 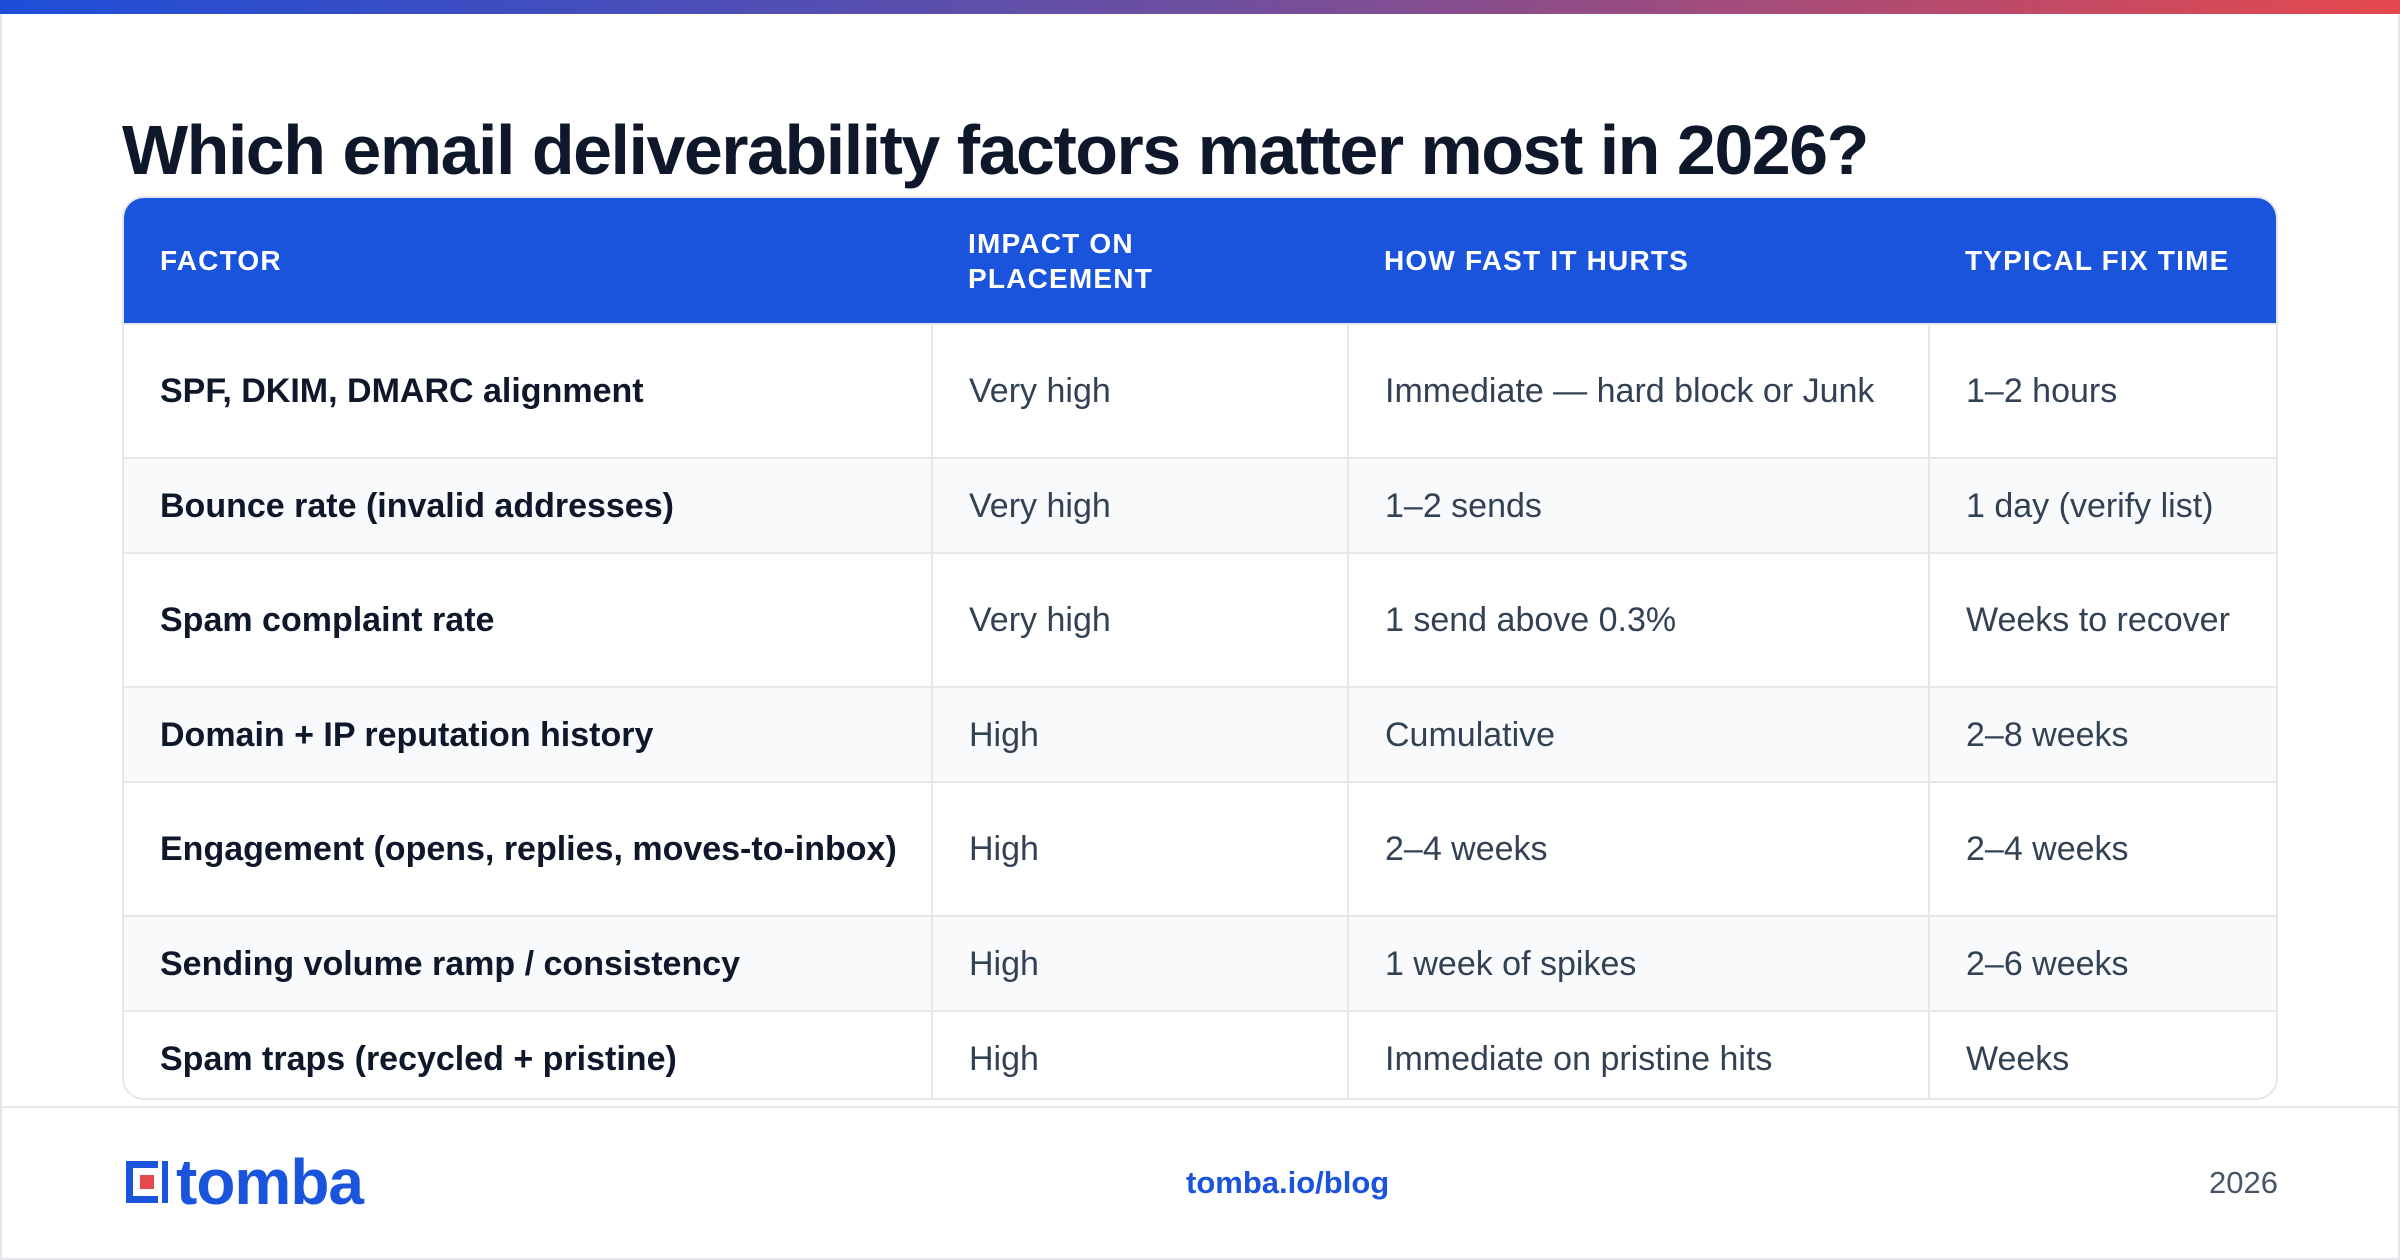 What do you see at coordinates (1638, 848) in the screenshot?
I see `cell-how-fast: 2–4 weeks` at bounding box center [1638, 848].